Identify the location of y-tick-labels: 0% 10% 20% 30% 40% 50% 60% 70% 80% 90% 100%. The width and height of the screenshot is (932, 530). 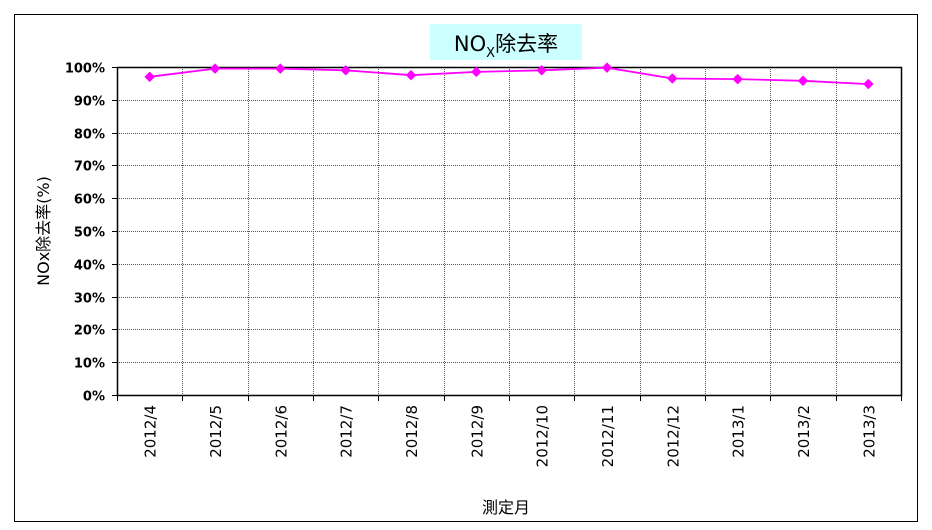
(85, 233).